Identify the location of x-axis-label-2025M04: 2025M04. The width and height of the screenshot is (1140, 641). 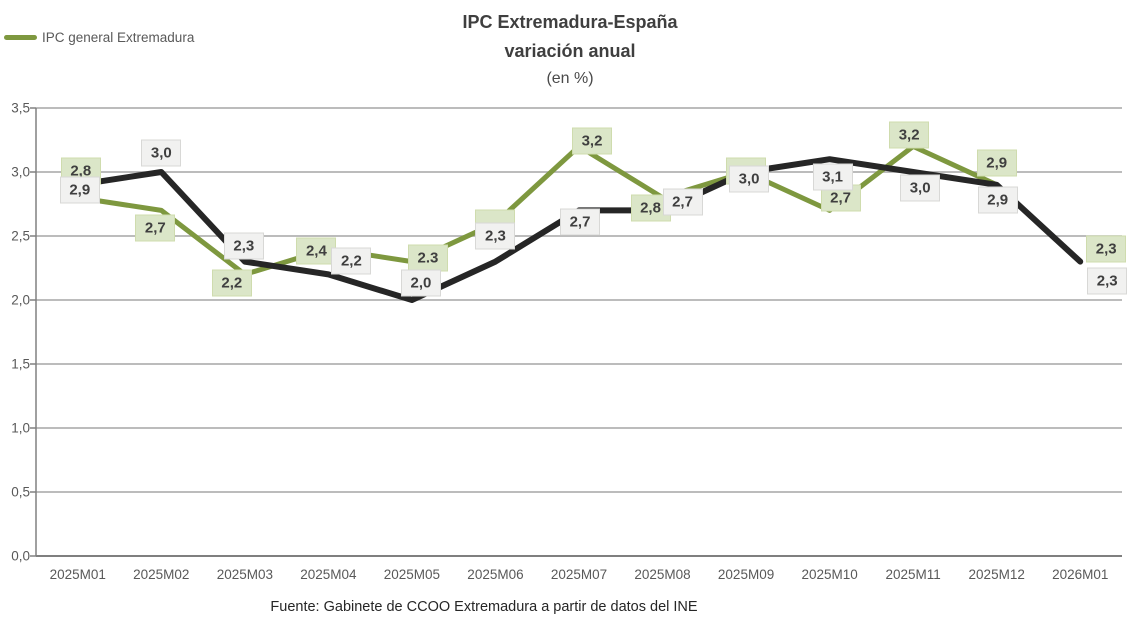
(328, 574).